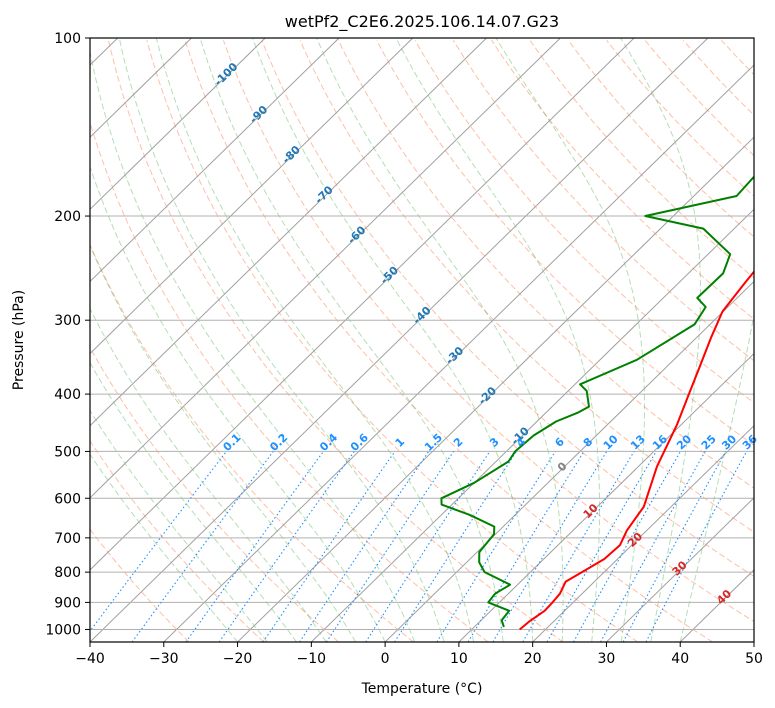 The width and height of the screenshot is (775, 708). I want to click on y-tick-label: 200, so click(67, 217).